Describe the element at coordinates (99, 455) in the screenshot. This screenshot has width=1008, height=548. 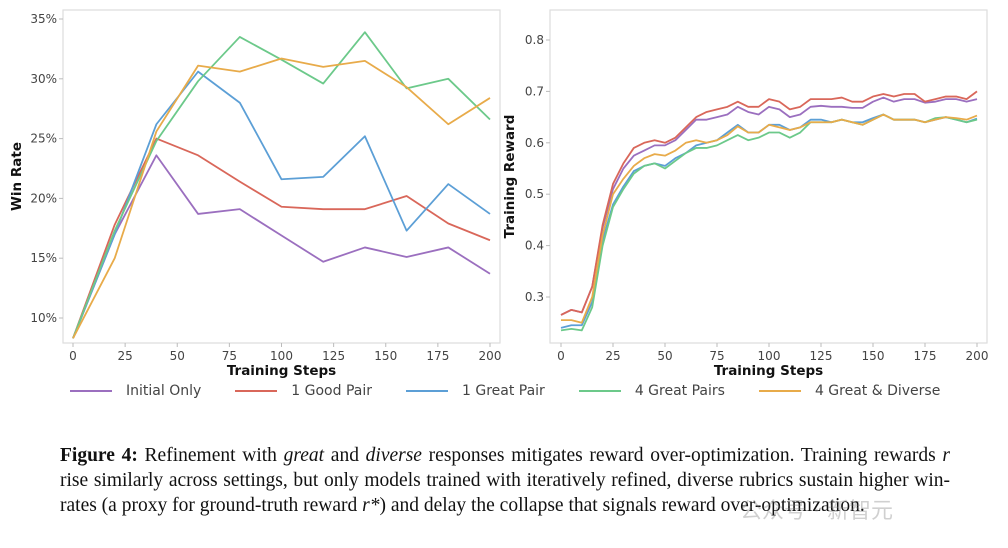
I see `caption-label: Figure 4:` at that location.